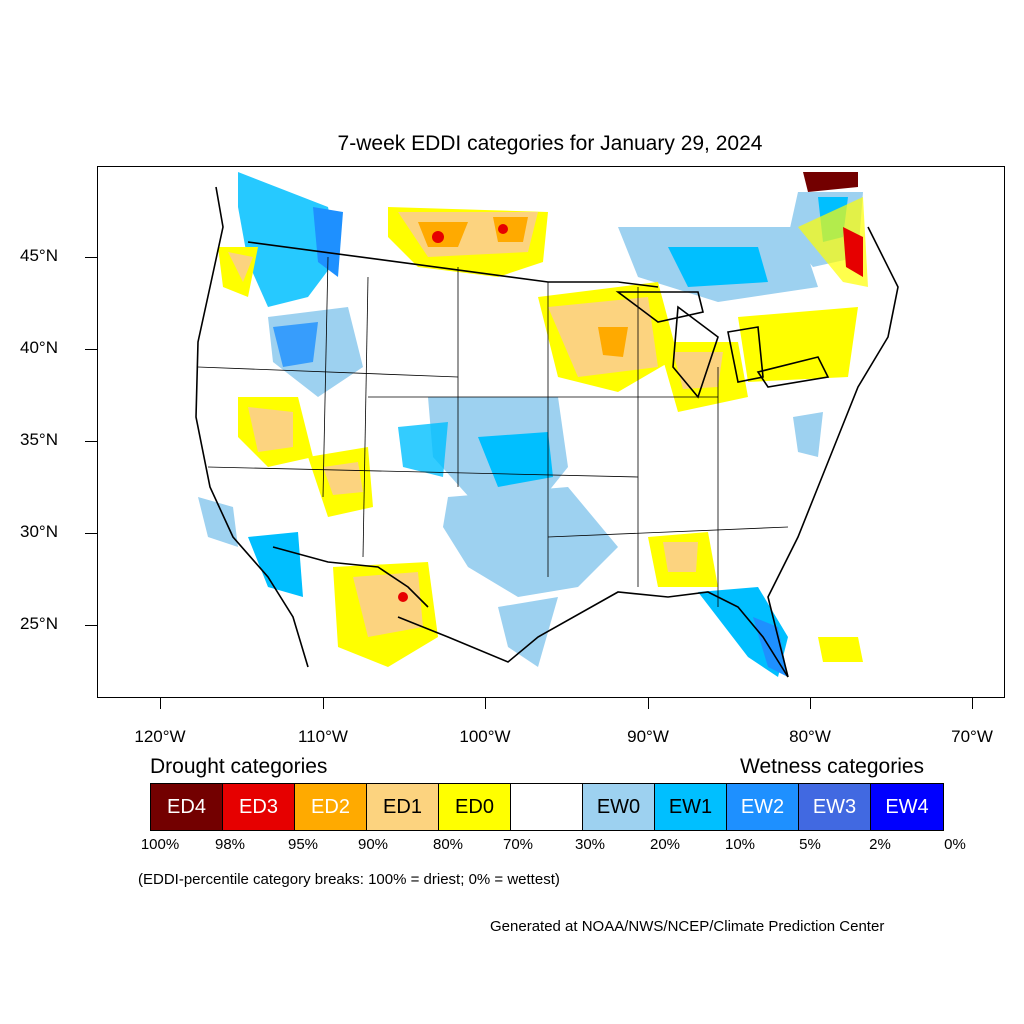 This screenshot has width=1024, height=1024. Describe the element at coordinates (230, 844) in the screenshot. I see `percentile-label: 98%` at that location.